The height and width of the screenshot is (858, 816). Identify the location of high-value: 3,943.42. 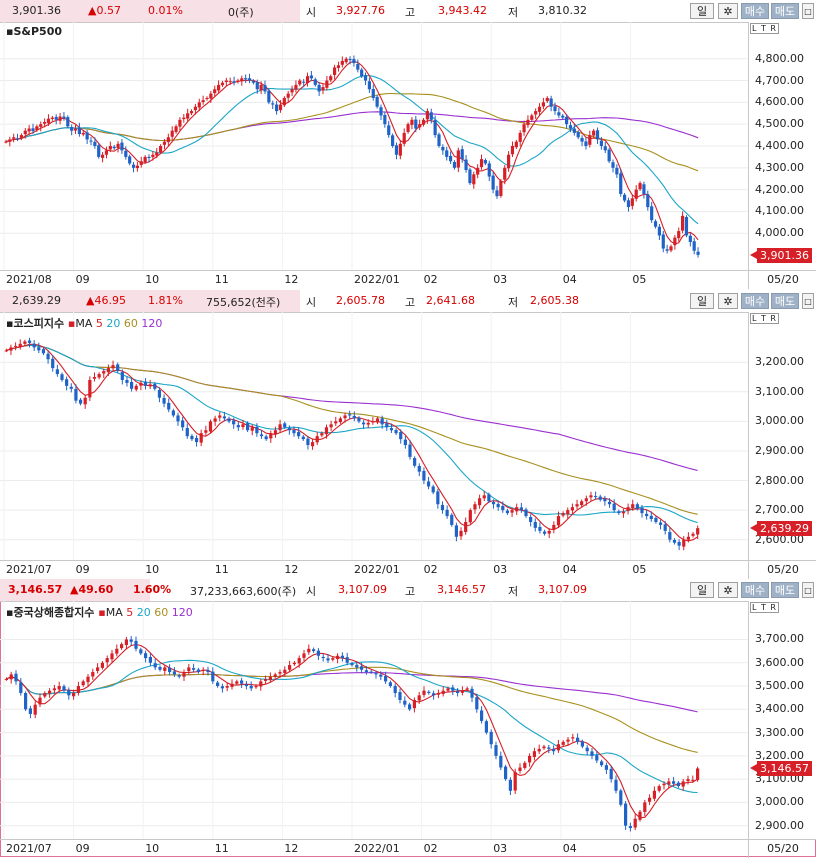
(462, 10).